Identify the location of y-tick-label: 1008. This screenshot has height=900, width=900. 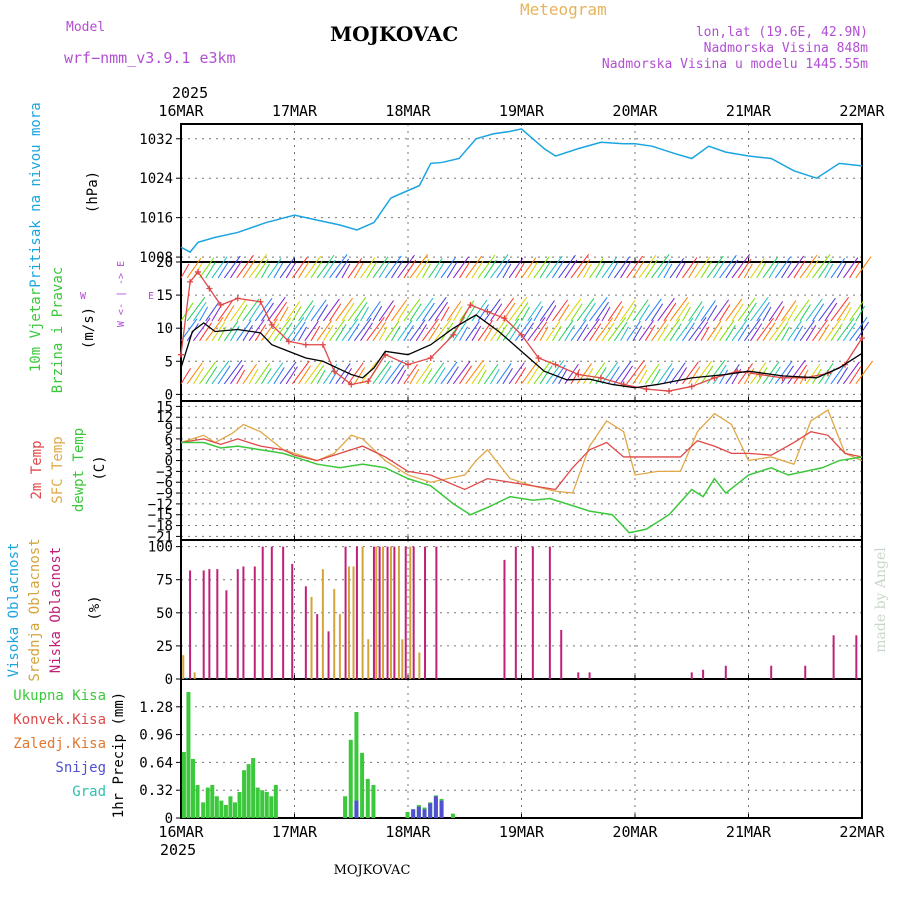
(156, 258).